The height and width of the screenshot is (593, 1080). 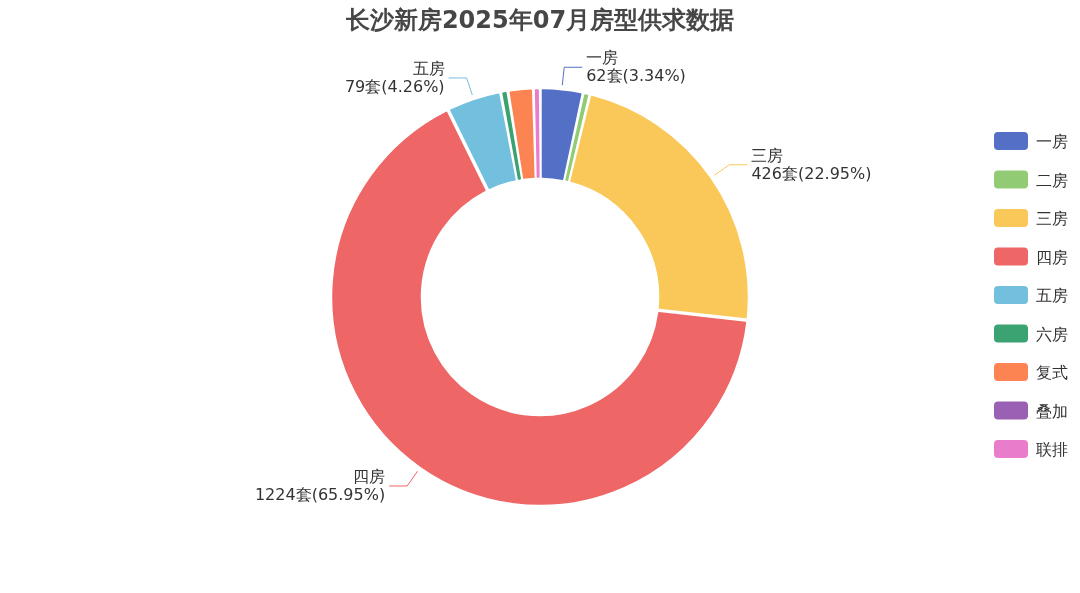 What do you see at coordinates (1052, 449) in the screenshot?
I see `legend-label: 联排` at bounding box center [1052, 449].